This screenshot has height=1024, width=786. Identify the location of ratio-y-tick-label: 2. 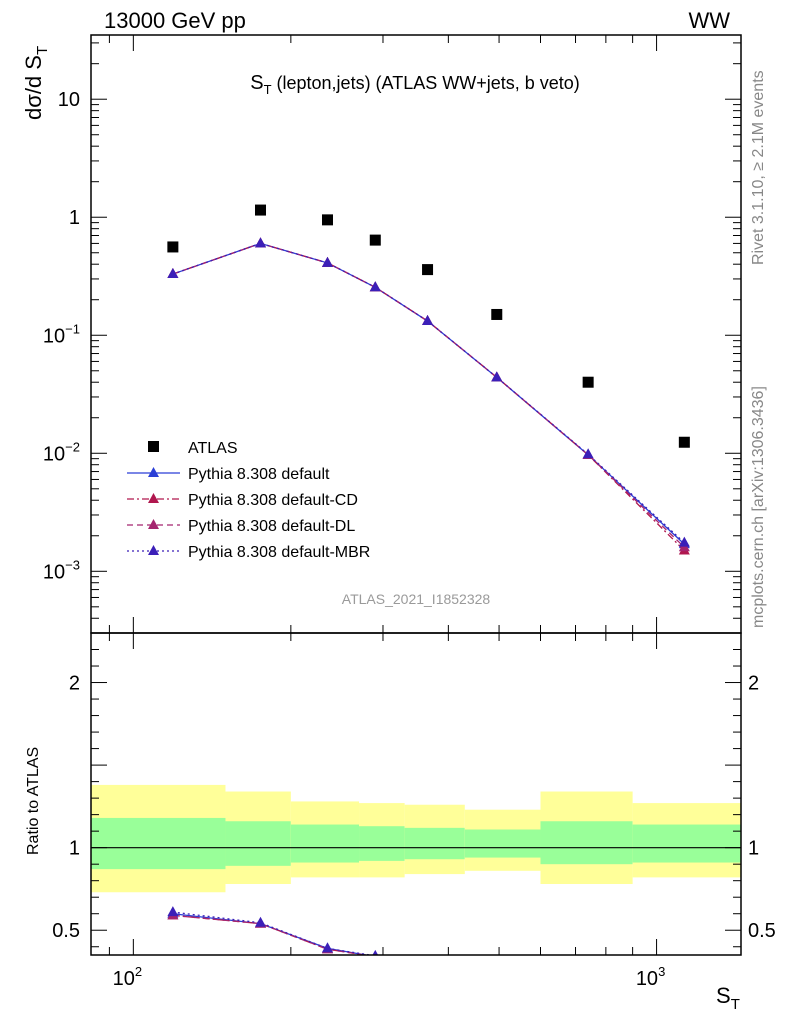
(74, 684).